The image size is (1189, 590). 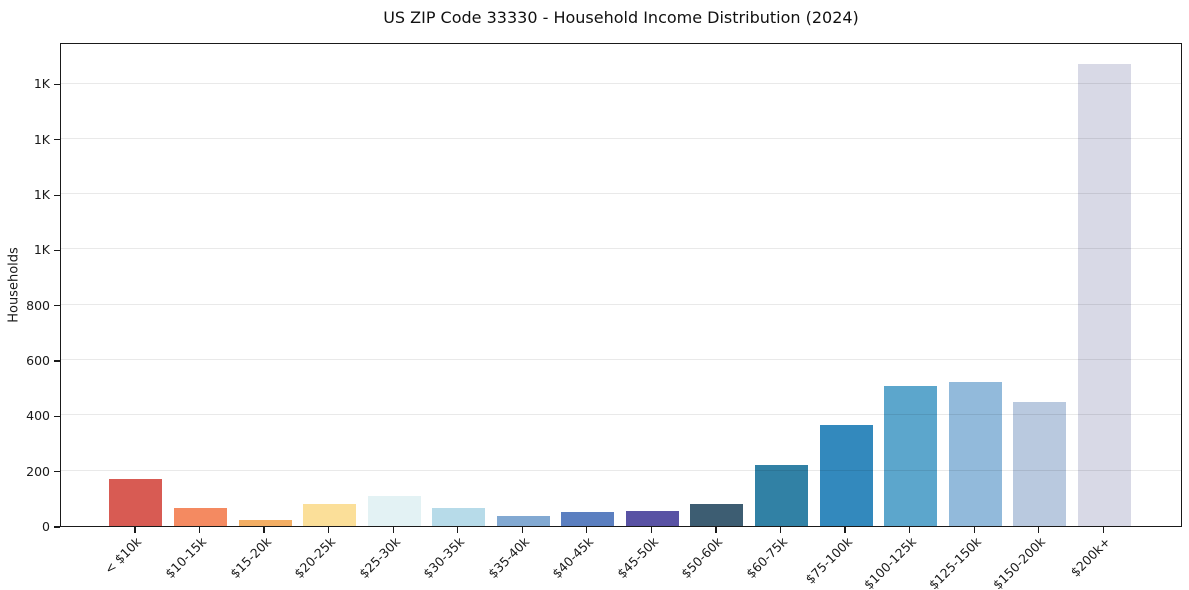 What do you see at coordinates (123, 555) in the screenshot?
I see `x-tick-label: < $10k` at bounding box center [123, 555].